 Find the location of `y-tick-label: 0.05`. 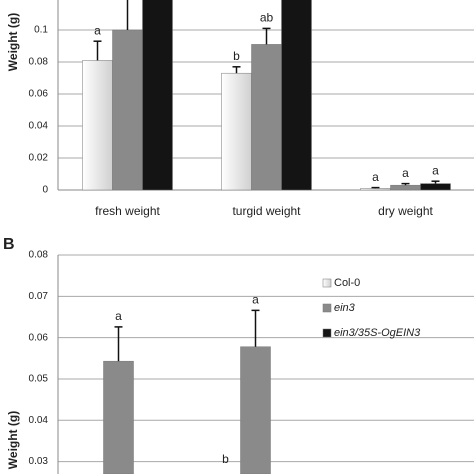

y-tick-label: 0.05 is located at coordinates (39, 379).